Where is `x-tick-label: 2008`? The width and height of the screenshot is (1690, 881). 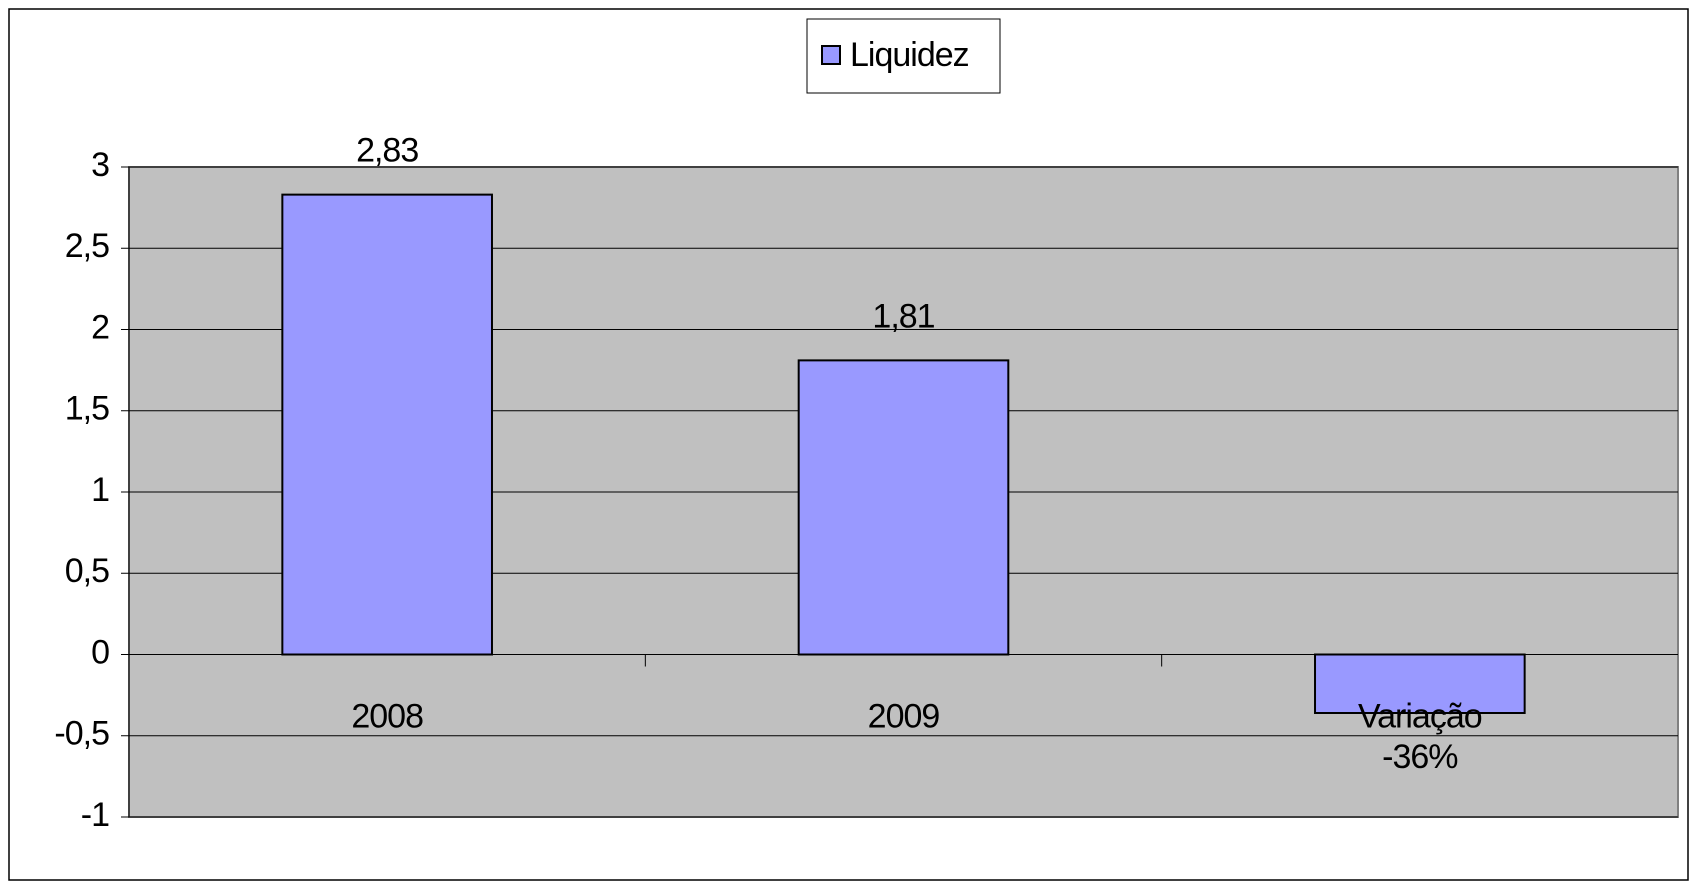 x-tick-label: 2008 is located at coordinates (387, 716).